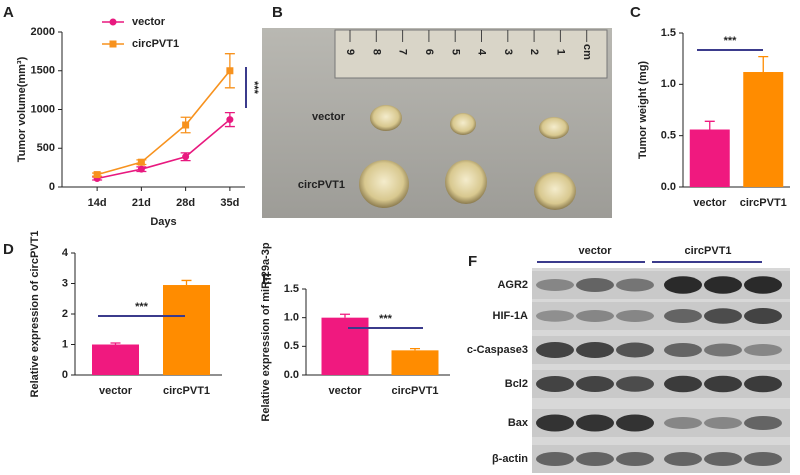 Image resolution: width=800 pixels, height=475 pixels. I want to click on y-tick-label: 3, so click(65, 283).